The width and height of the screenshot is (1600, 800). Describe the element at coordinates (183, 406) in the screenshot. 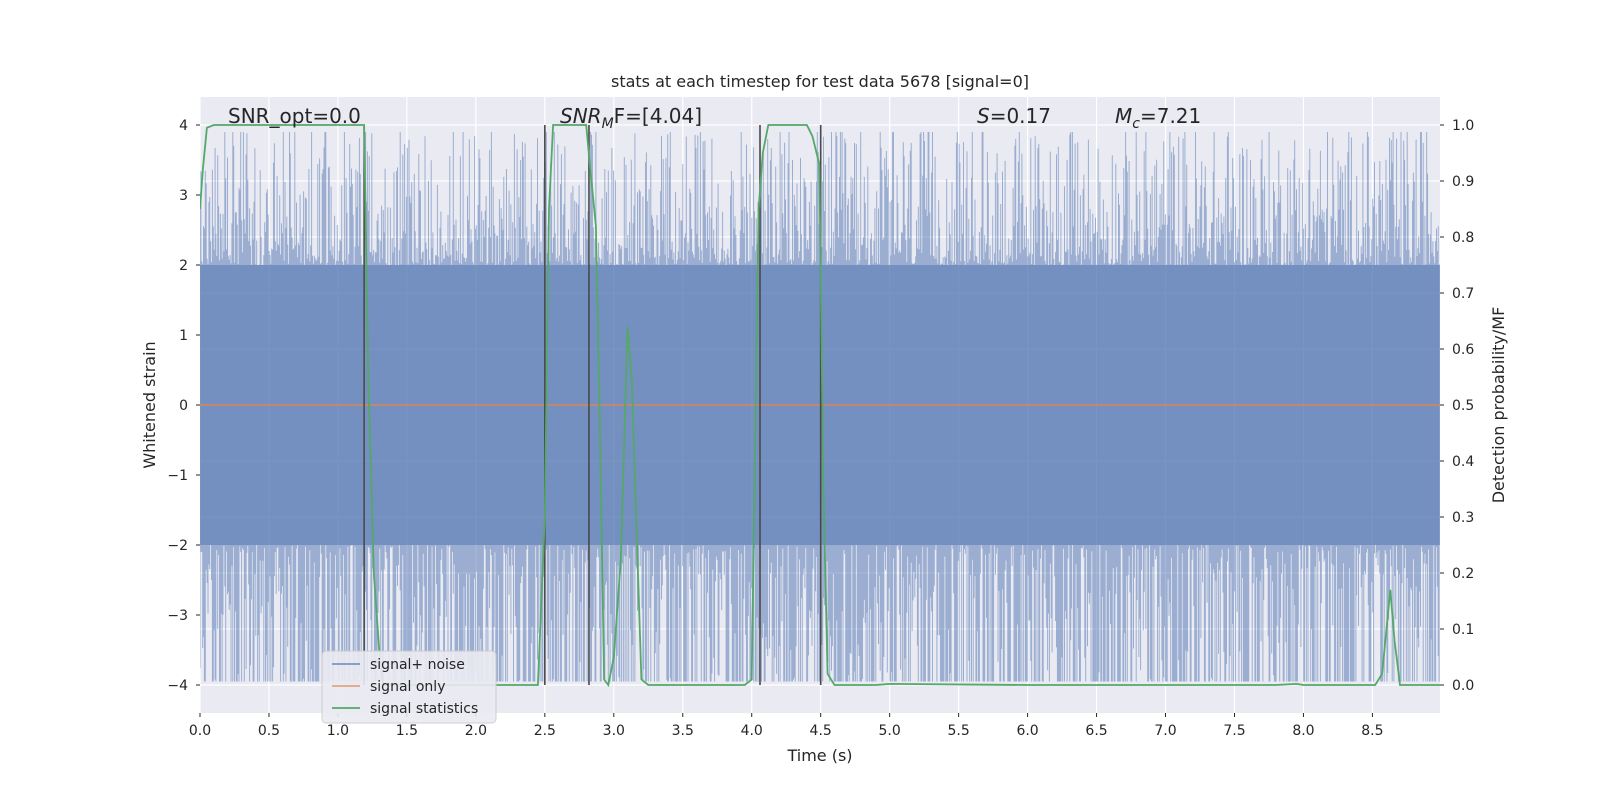

I see `y-tick-label-left: 0` at that location.